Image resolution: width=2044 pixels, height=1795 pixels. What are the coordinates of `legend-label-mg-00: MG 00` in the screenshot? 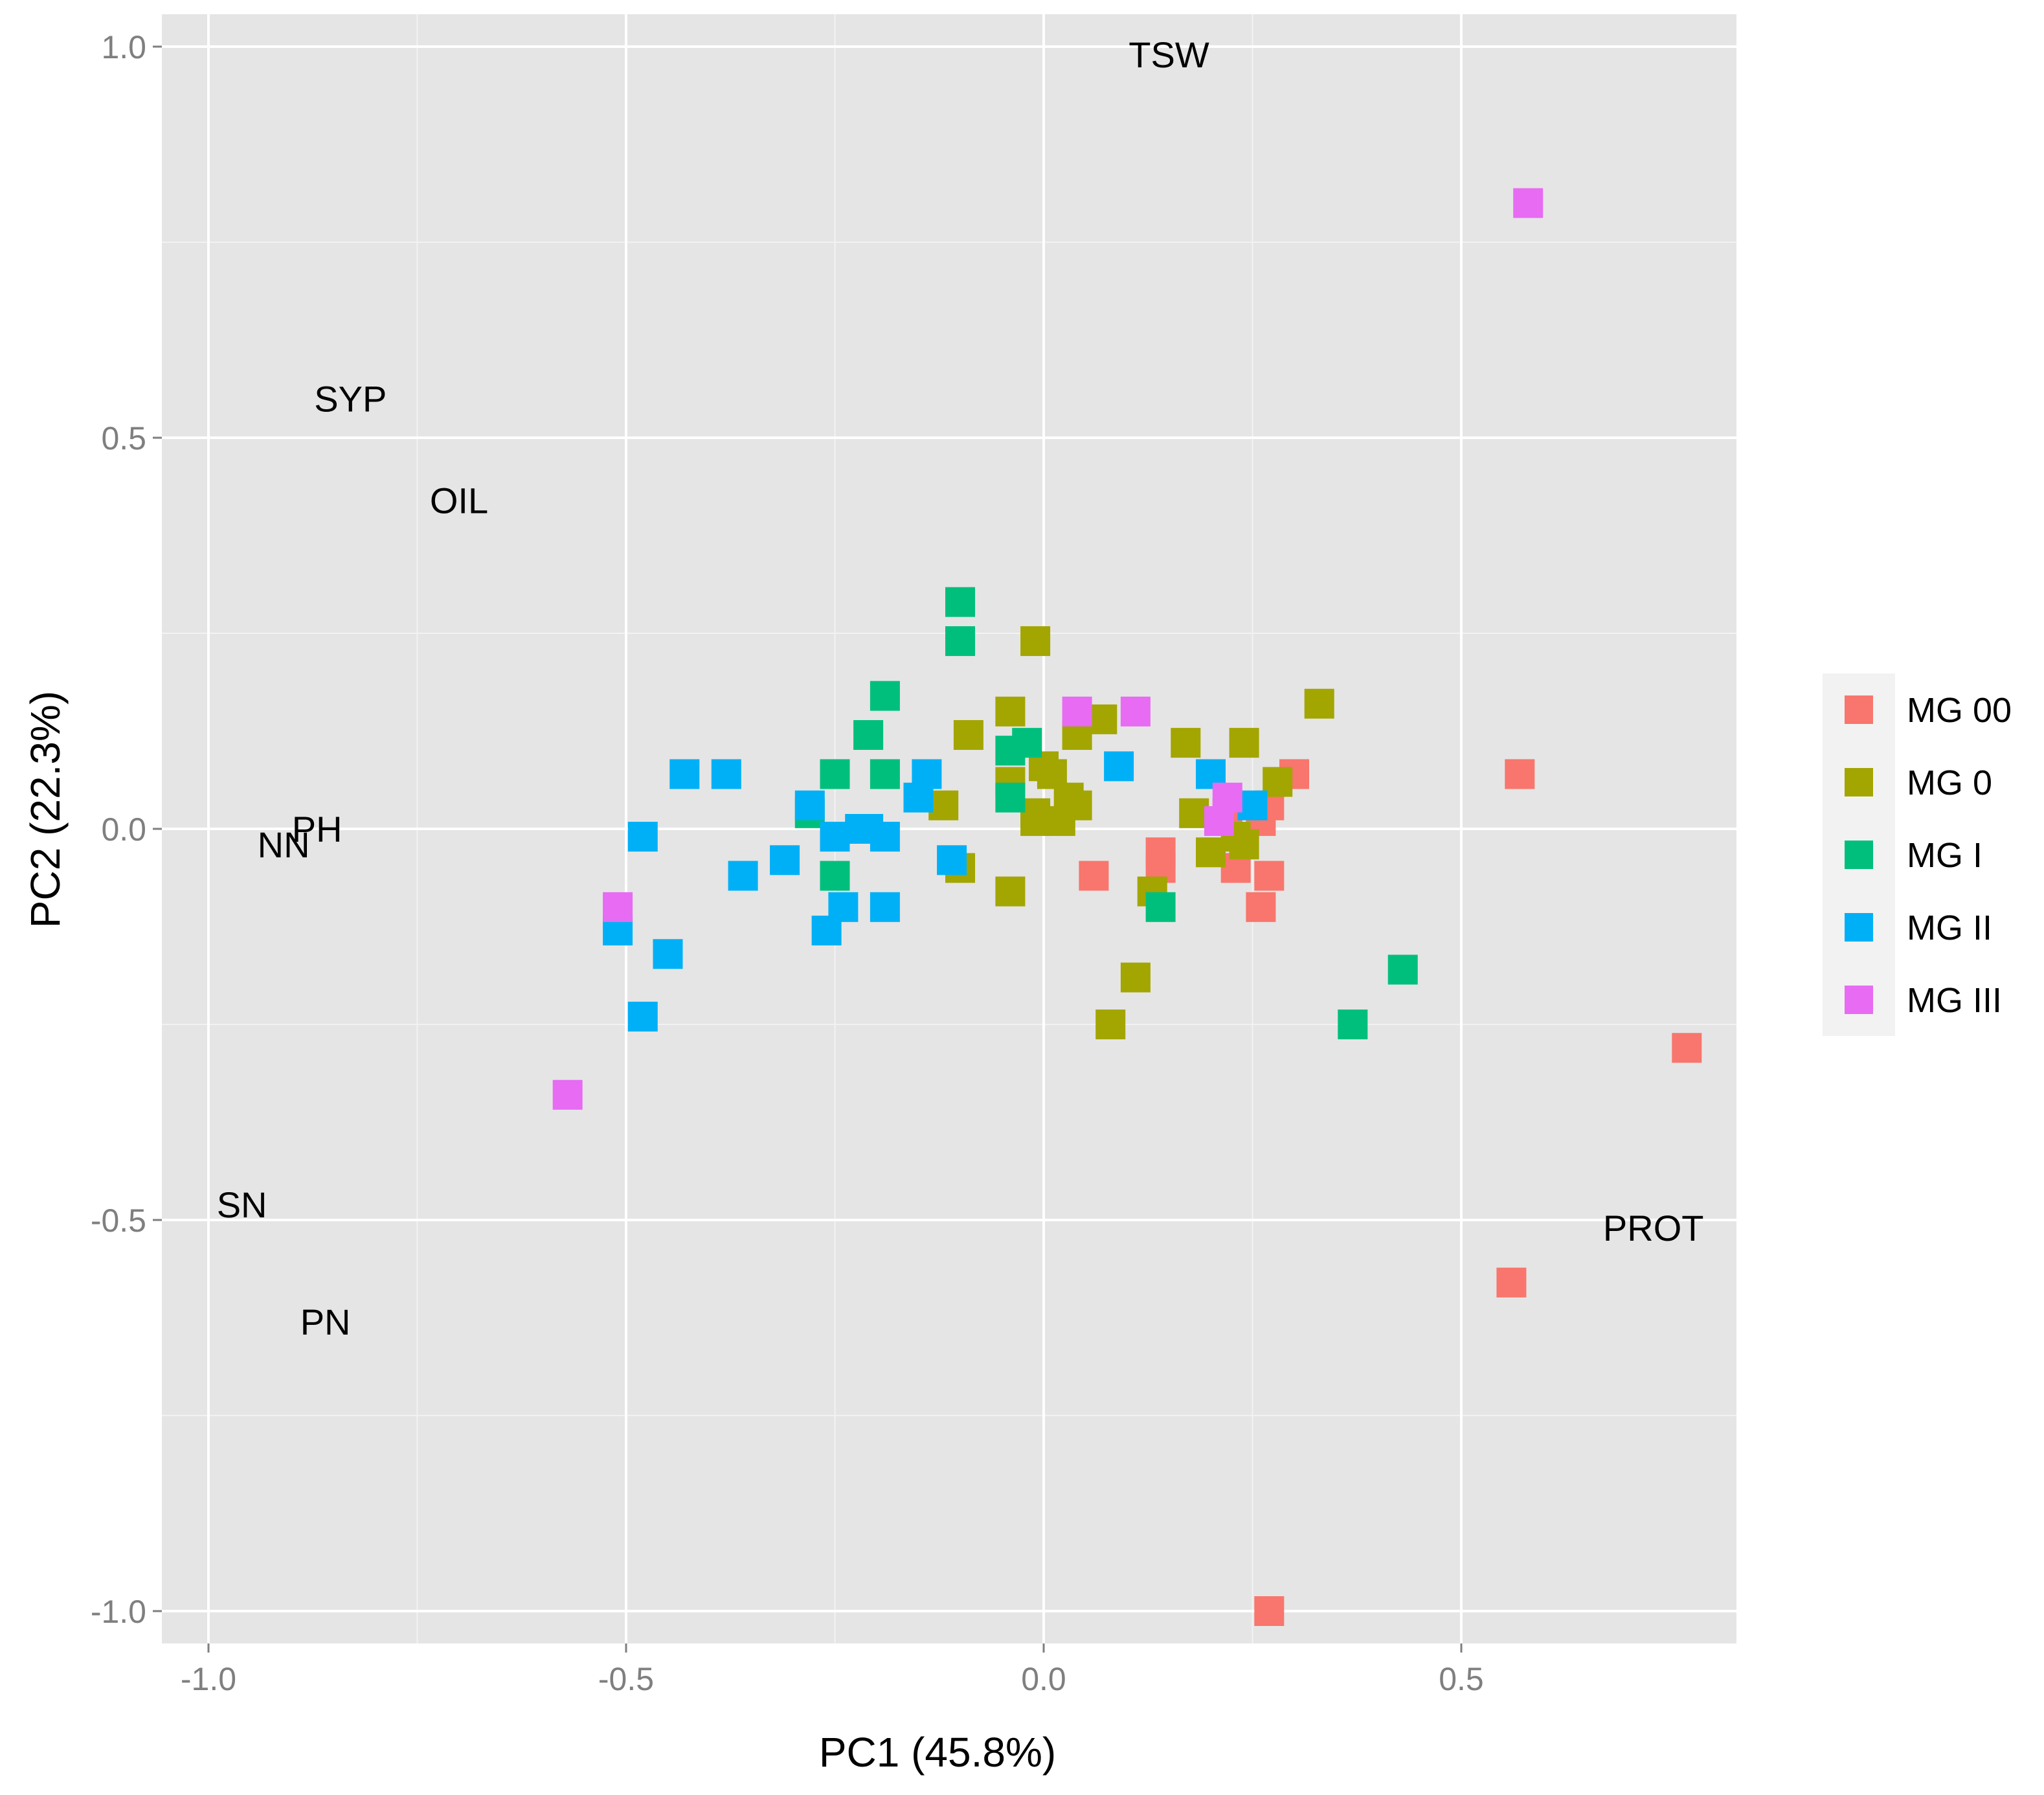 It's located at (1960, 710).